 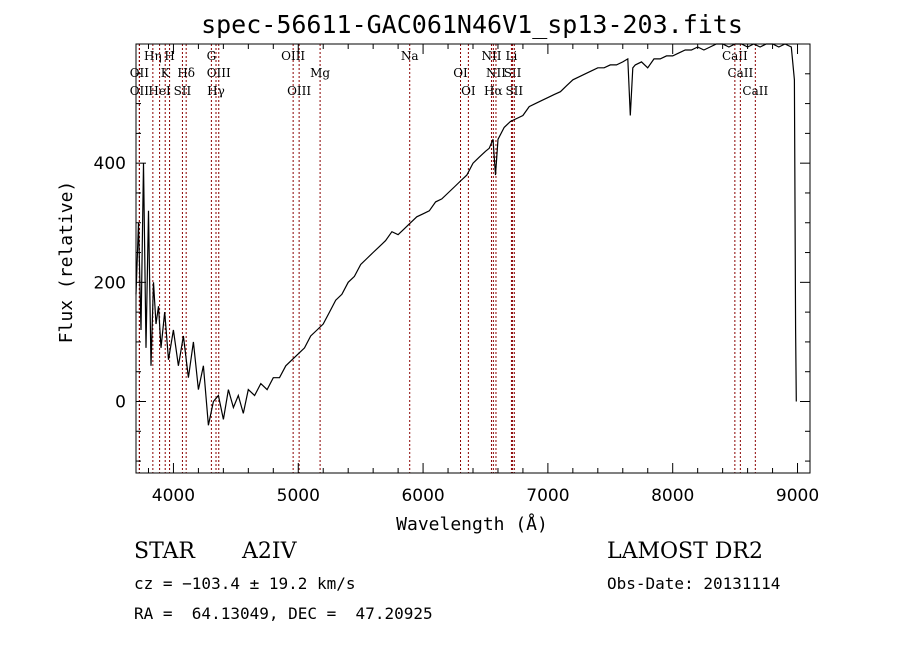 I want to click on y-tick-label: 400, so click(x=110, y=164).